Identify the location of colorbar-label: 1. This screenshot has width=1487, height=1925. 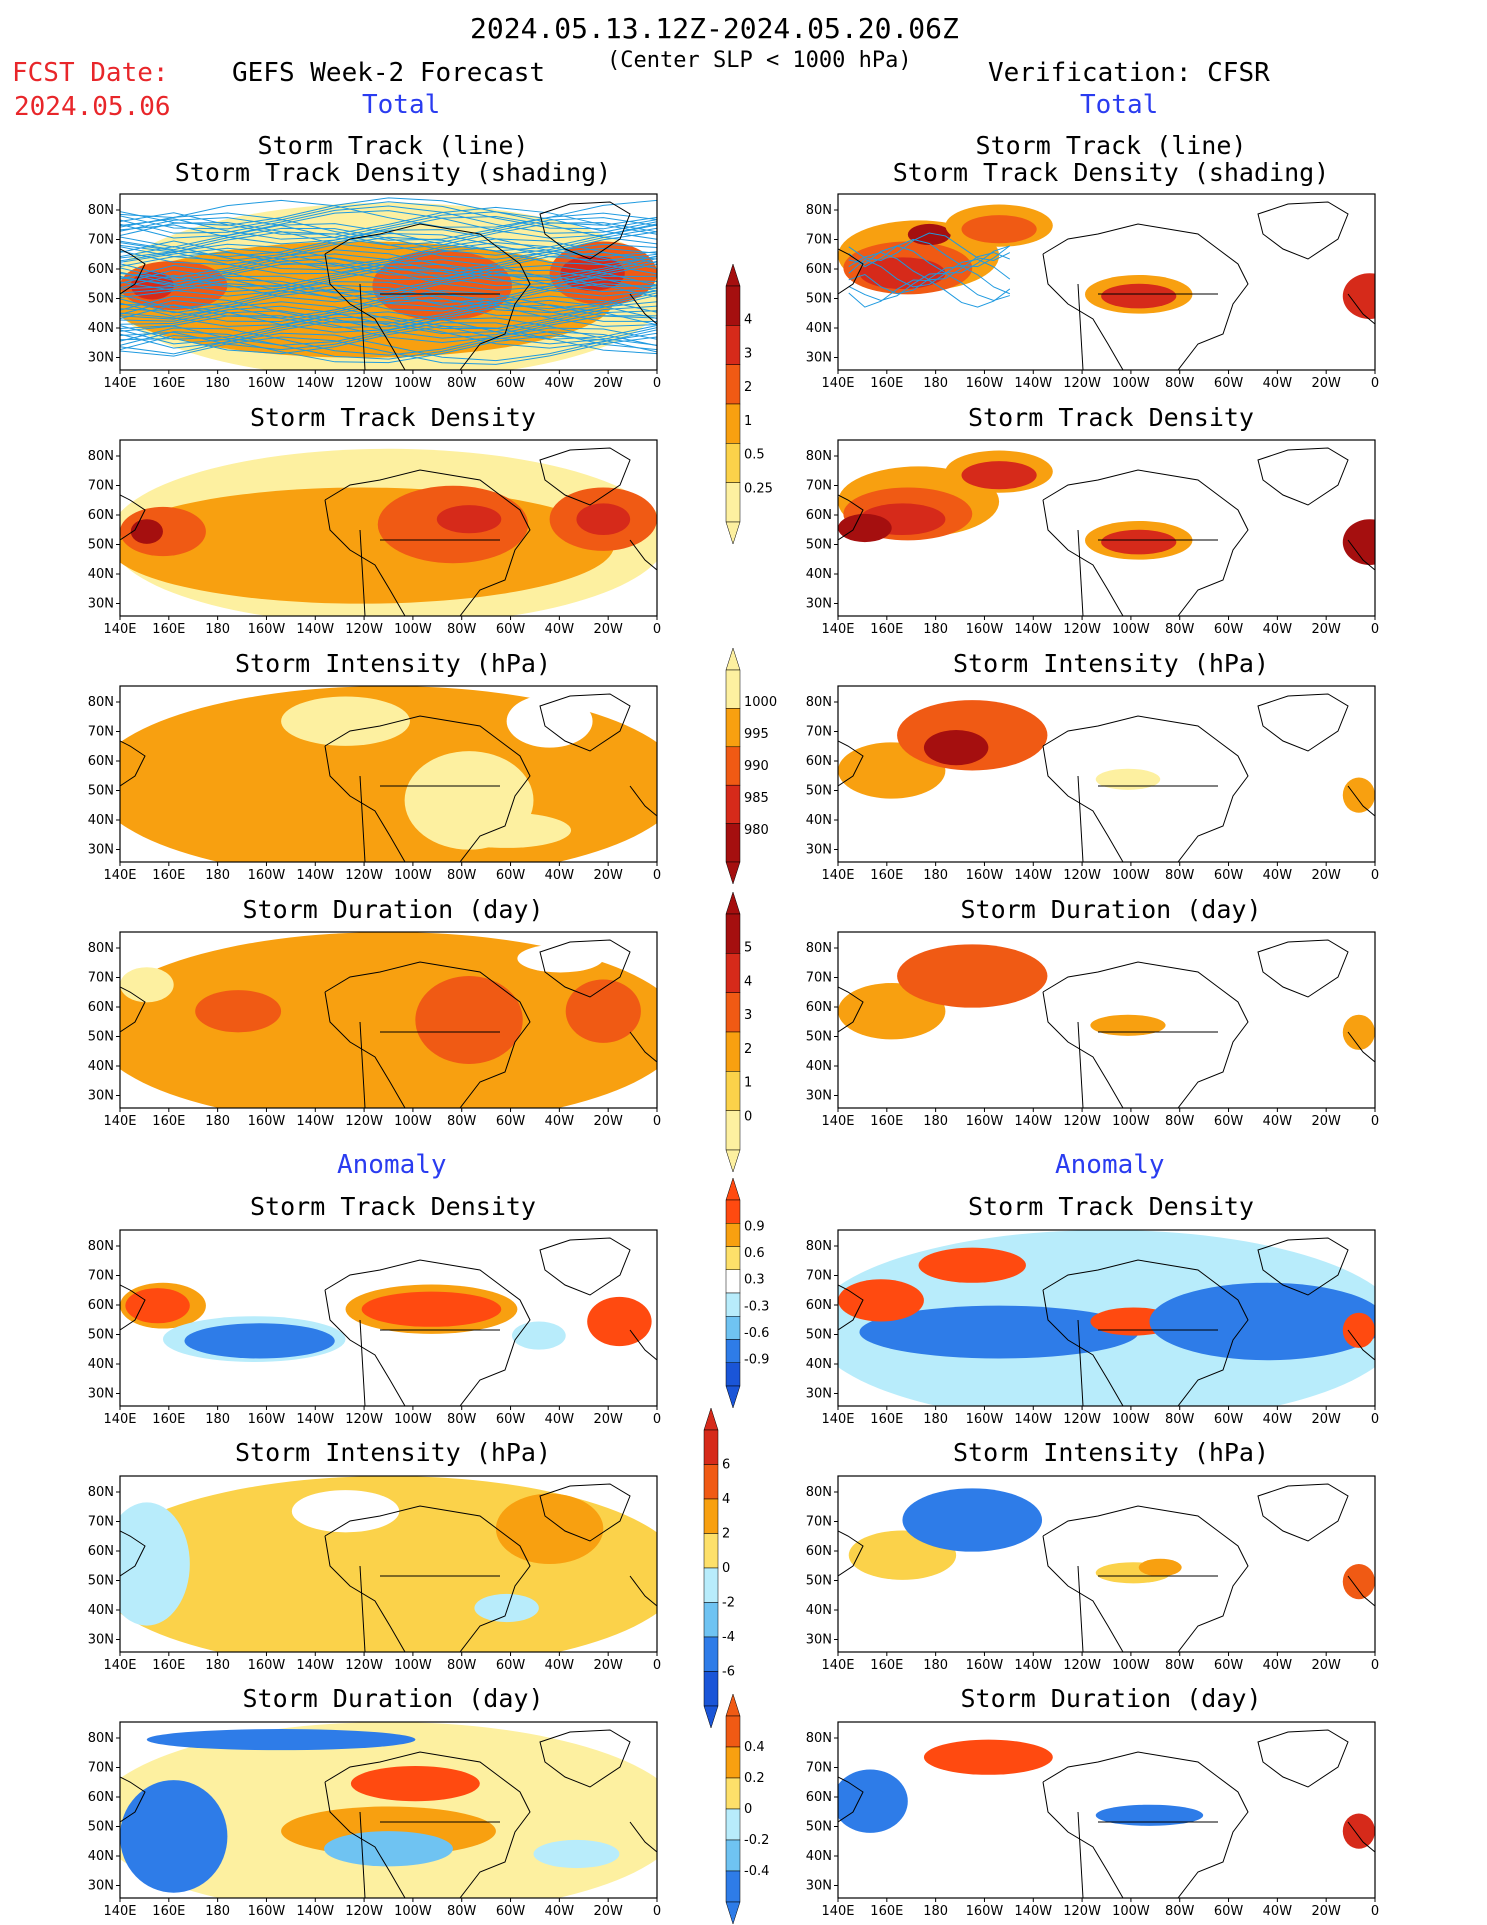
(748, 421).